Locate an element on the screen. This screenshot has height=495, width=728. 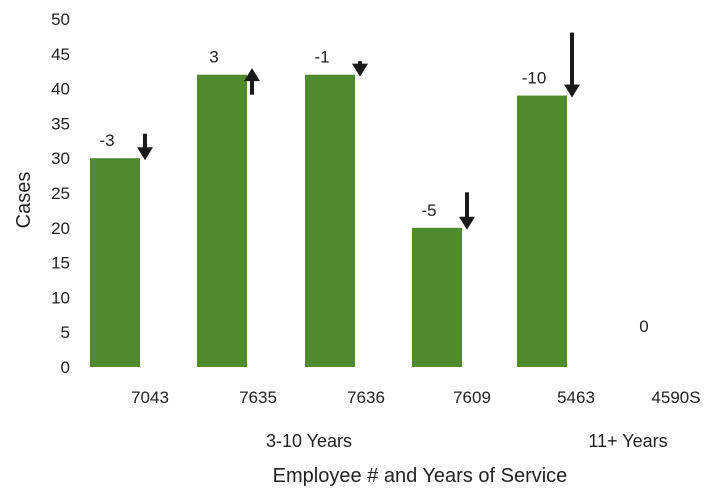
data-label-7636: -1 is located at coordinates (321, 57).